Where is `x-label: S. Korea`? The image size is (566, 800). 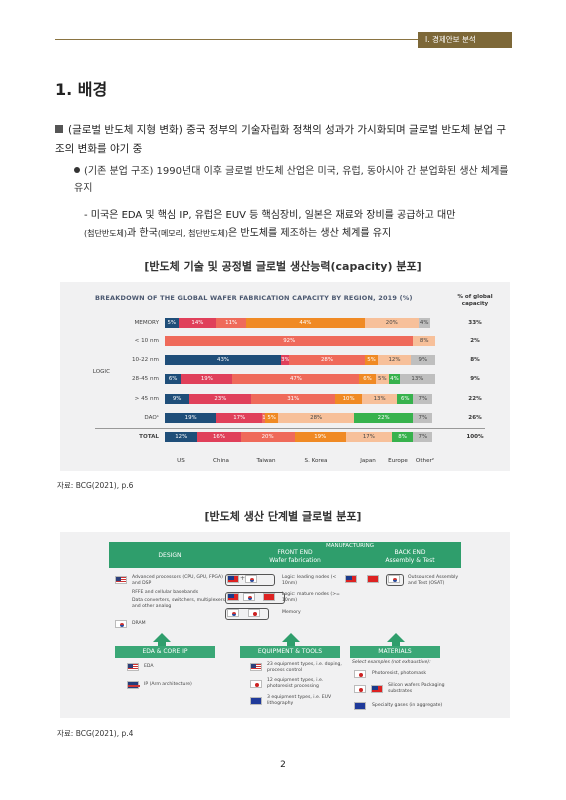
x-label: S. Korea is located at coordinates (316, 461).